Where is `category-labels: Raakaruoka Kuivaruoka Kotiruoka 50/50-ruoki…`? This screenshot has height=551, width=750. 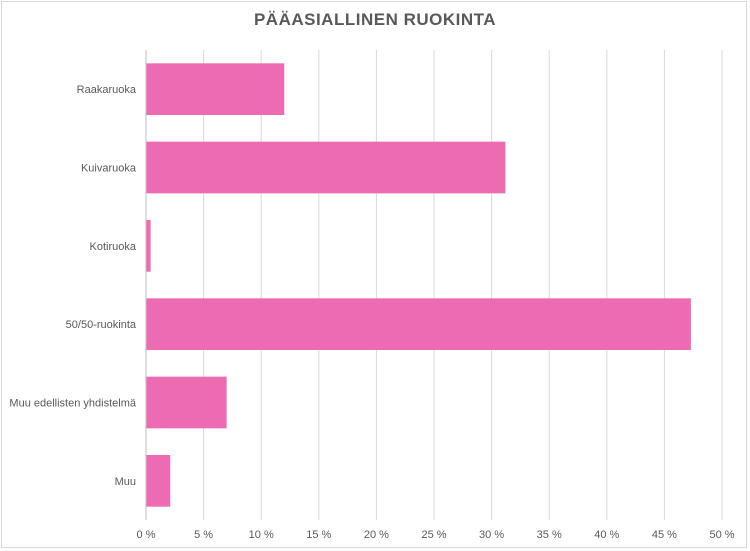
category-labels: Raakaruoka Kuivaruoka Kotiruoka 50/50-ruoki… is located at coordinates (72, 286).